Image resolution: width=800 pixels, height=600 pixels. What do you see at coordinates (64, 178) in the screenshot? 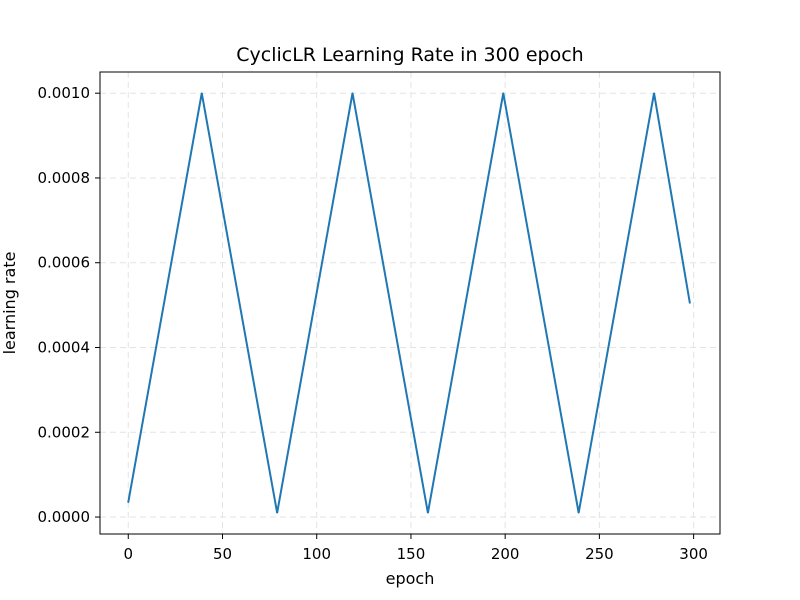
I see `y-tick-label: 0.0008` at bounding box center [64, 178].